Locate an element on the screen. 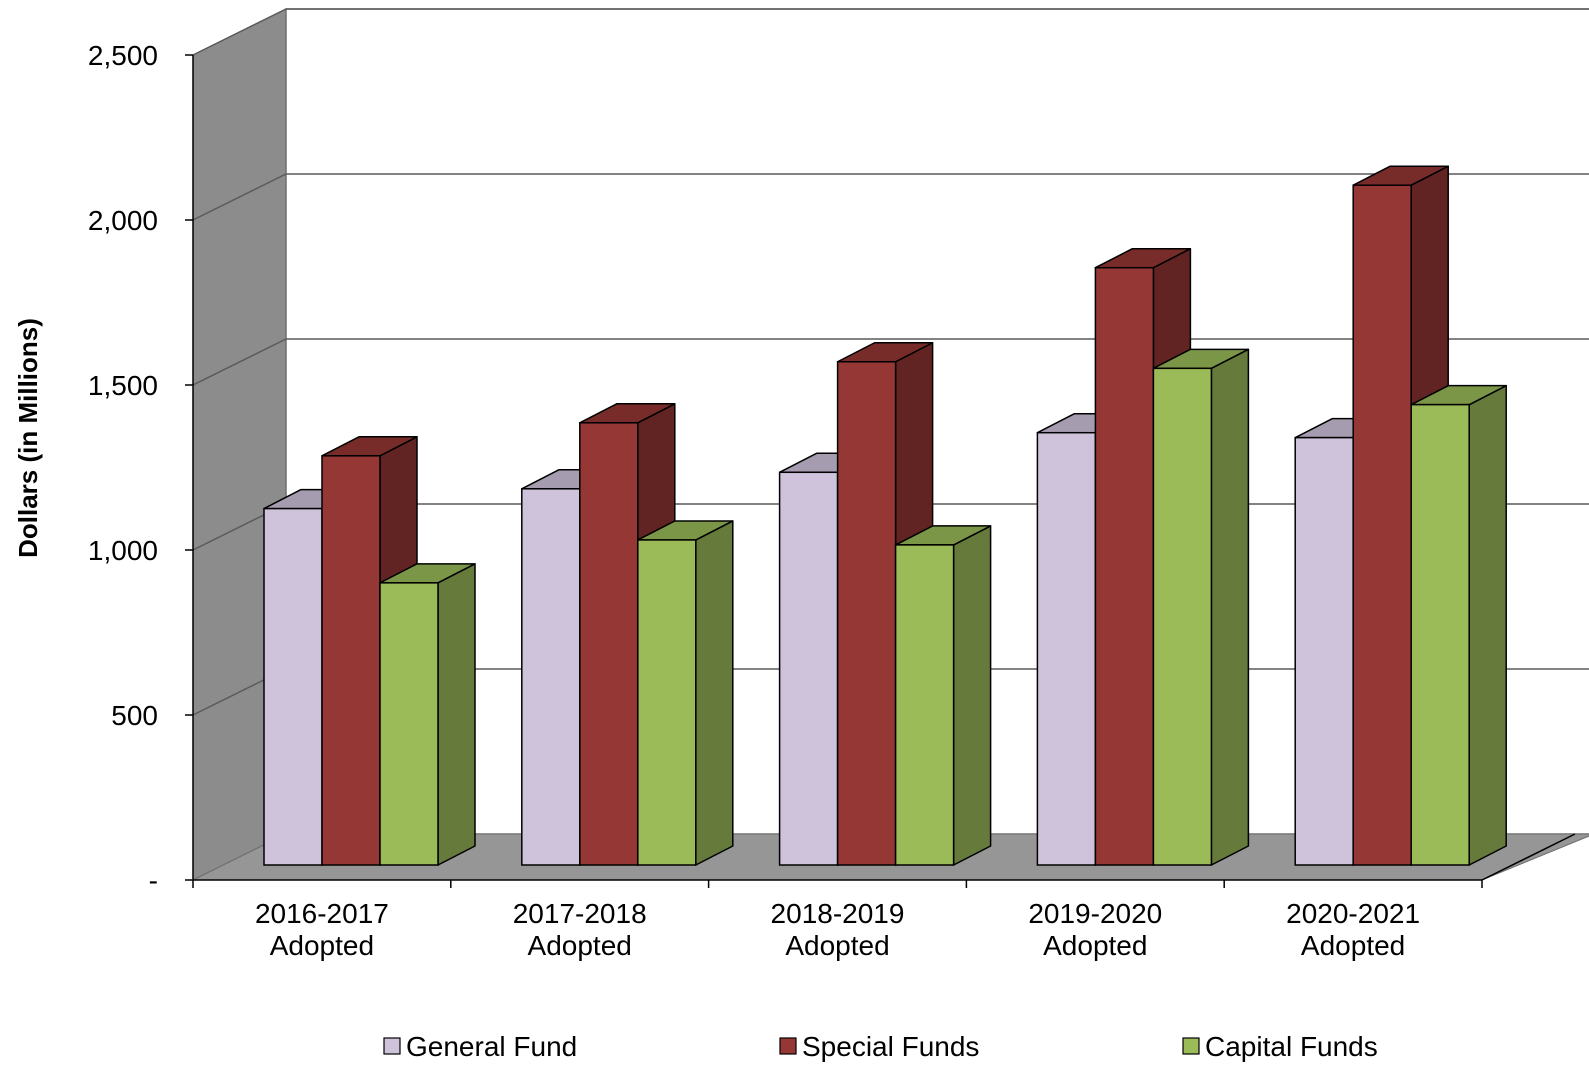 The height and width of the screenshot is (1079, 1589). y-tick-label: 2,000 is located at coordinates (123, 220).